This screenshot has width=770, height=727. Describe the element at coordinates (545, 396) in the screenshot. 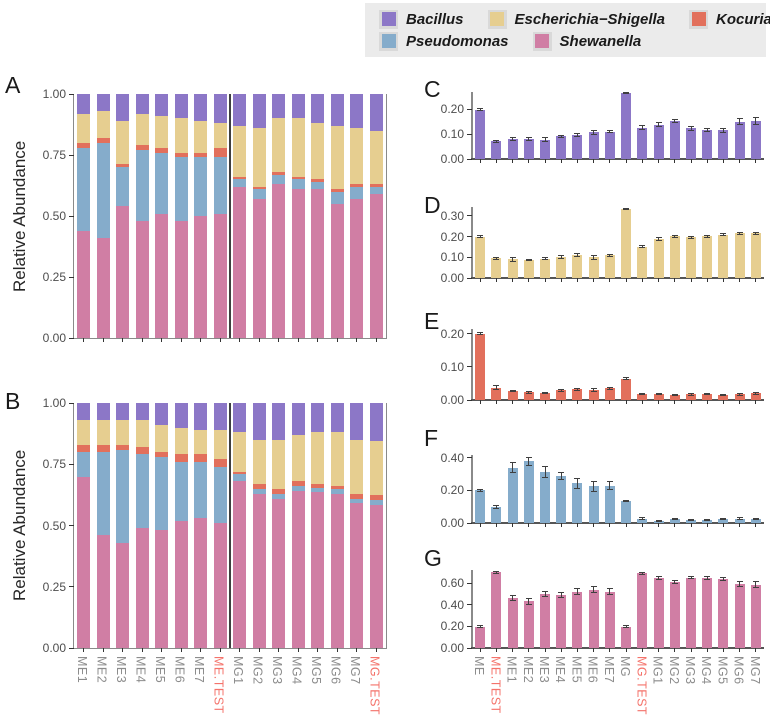

I see `bar-E-ME3` at that location.